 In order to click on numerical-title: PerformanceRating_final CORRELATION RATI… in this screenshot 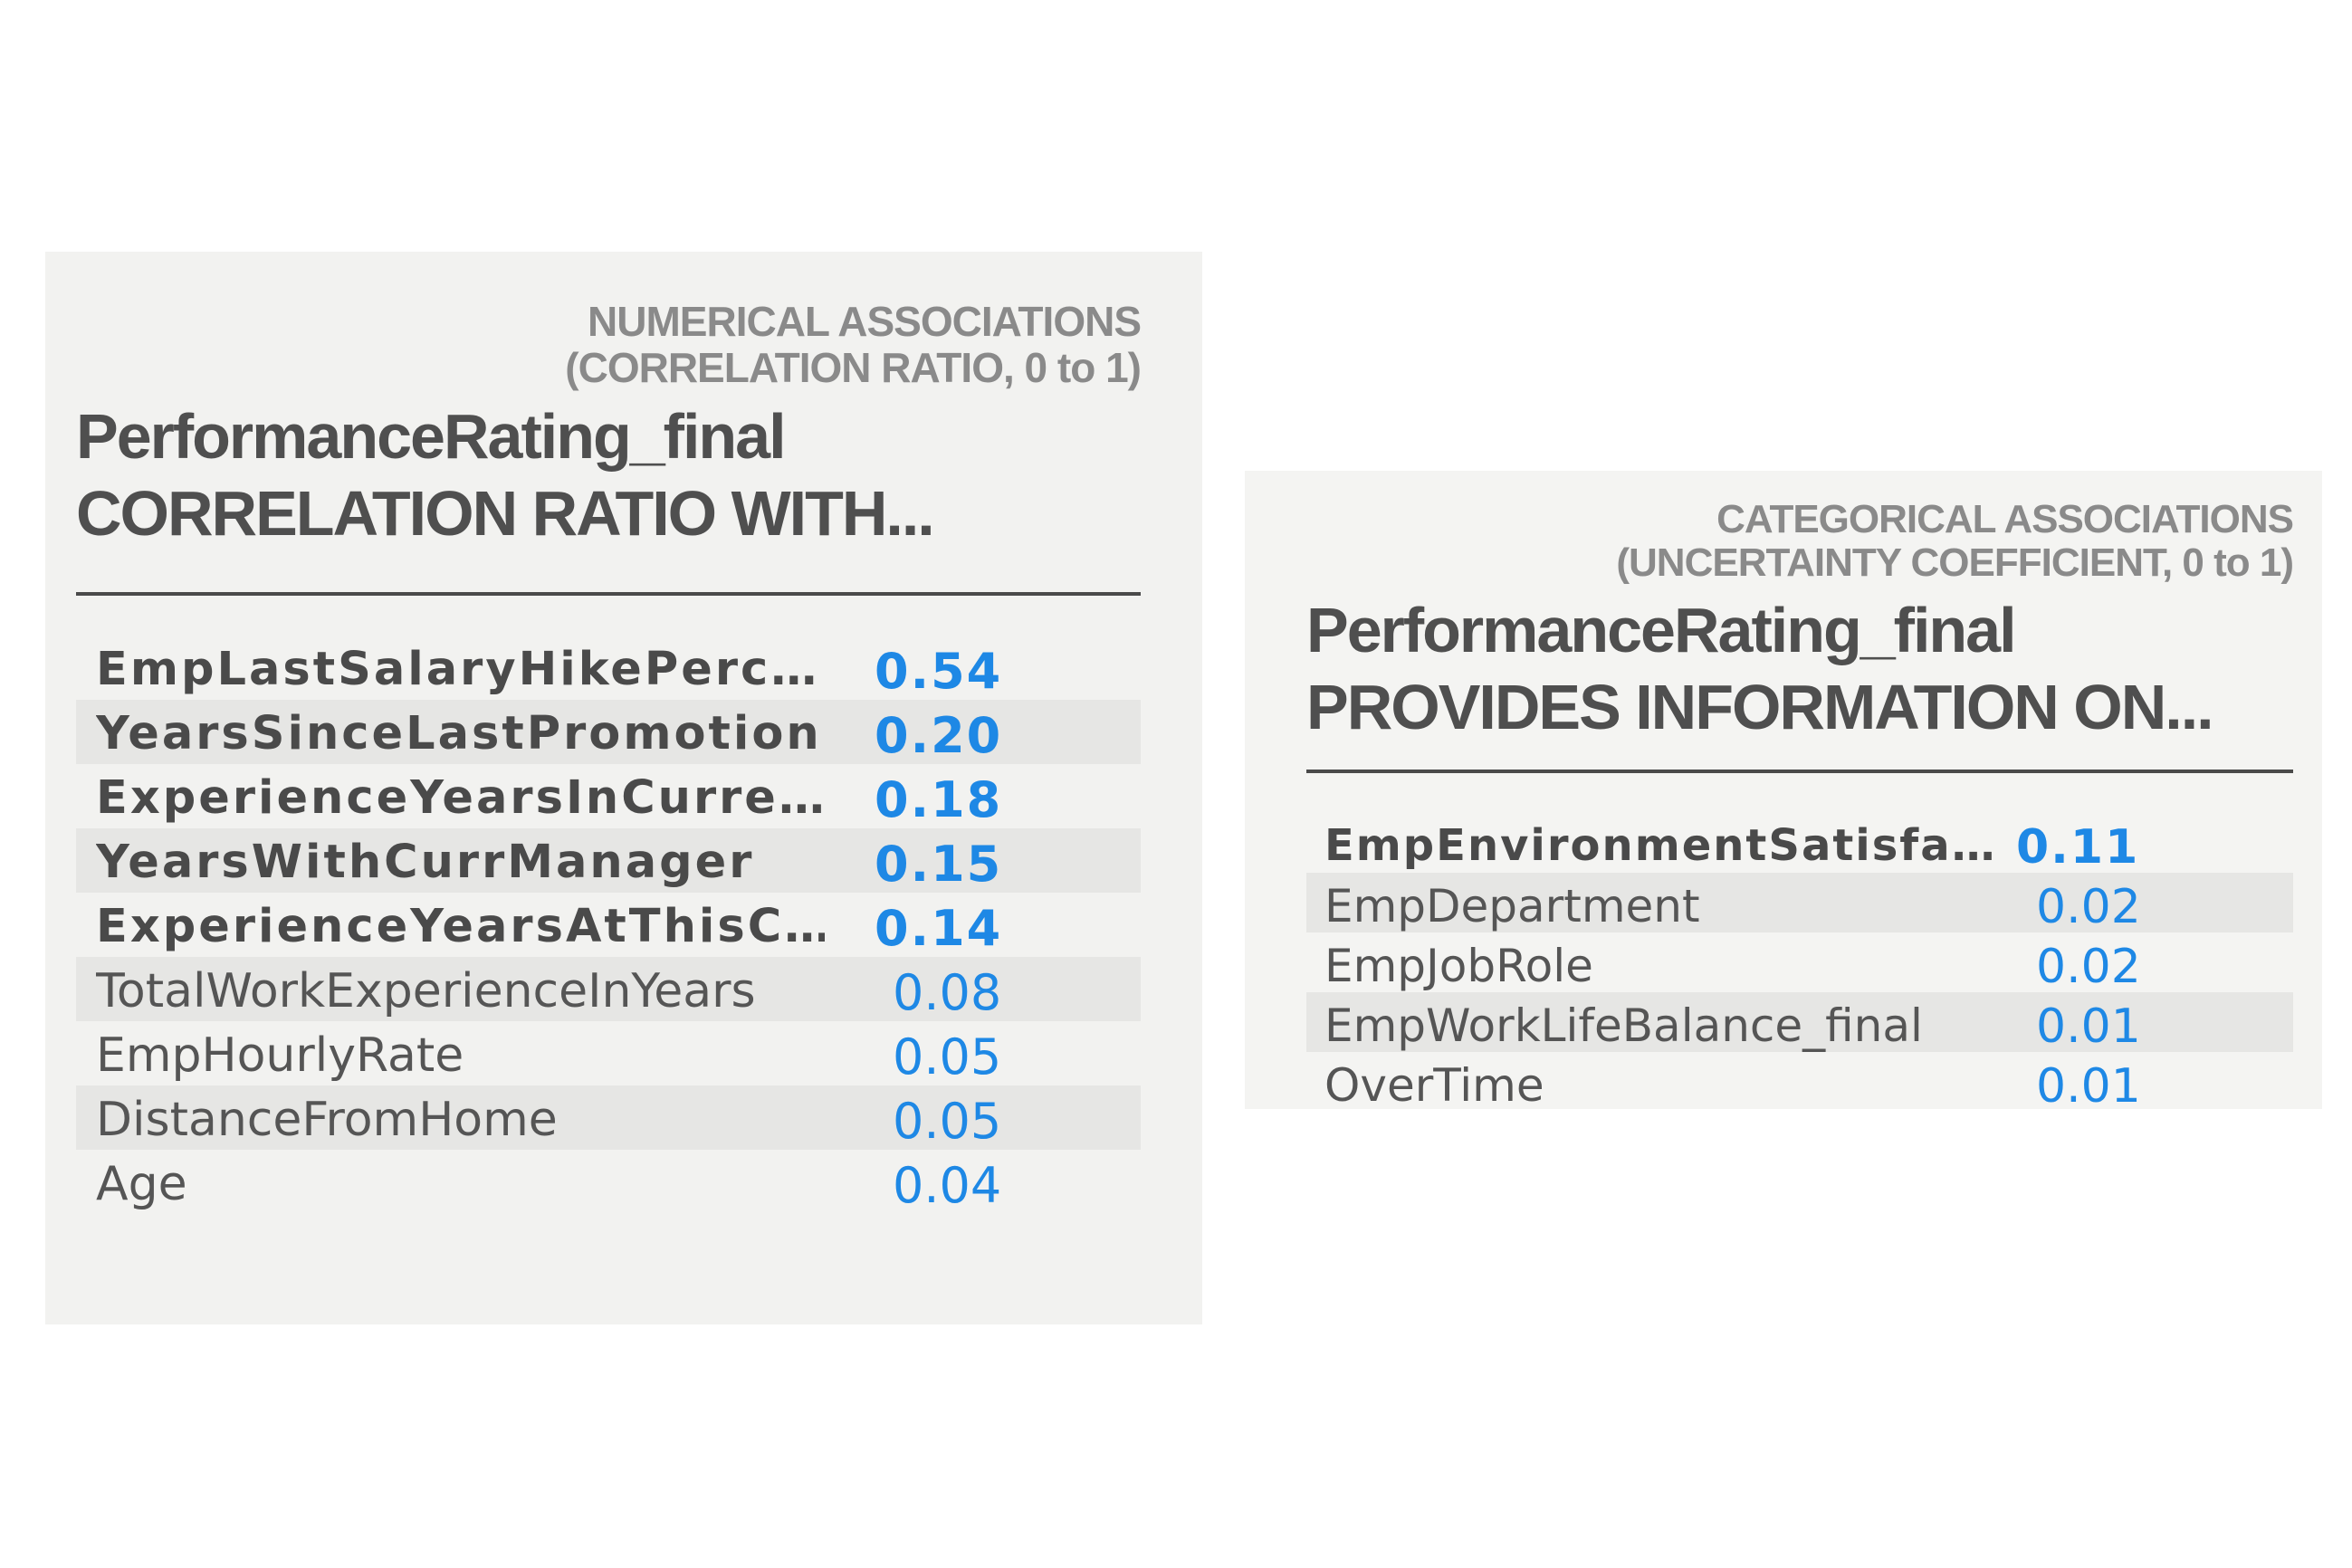, I will do `click(505, 475)`.